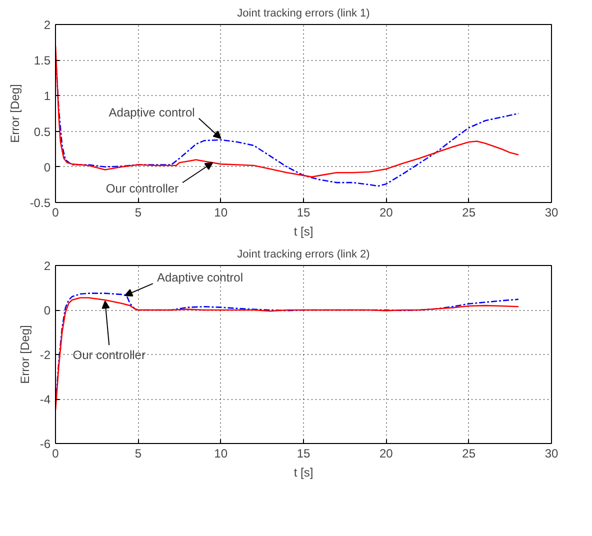 This screenshot has width=592, height=536. Describe the element at coordinates (47, 96) in the screenshot. I see `y-tick-label: 1` at that location.